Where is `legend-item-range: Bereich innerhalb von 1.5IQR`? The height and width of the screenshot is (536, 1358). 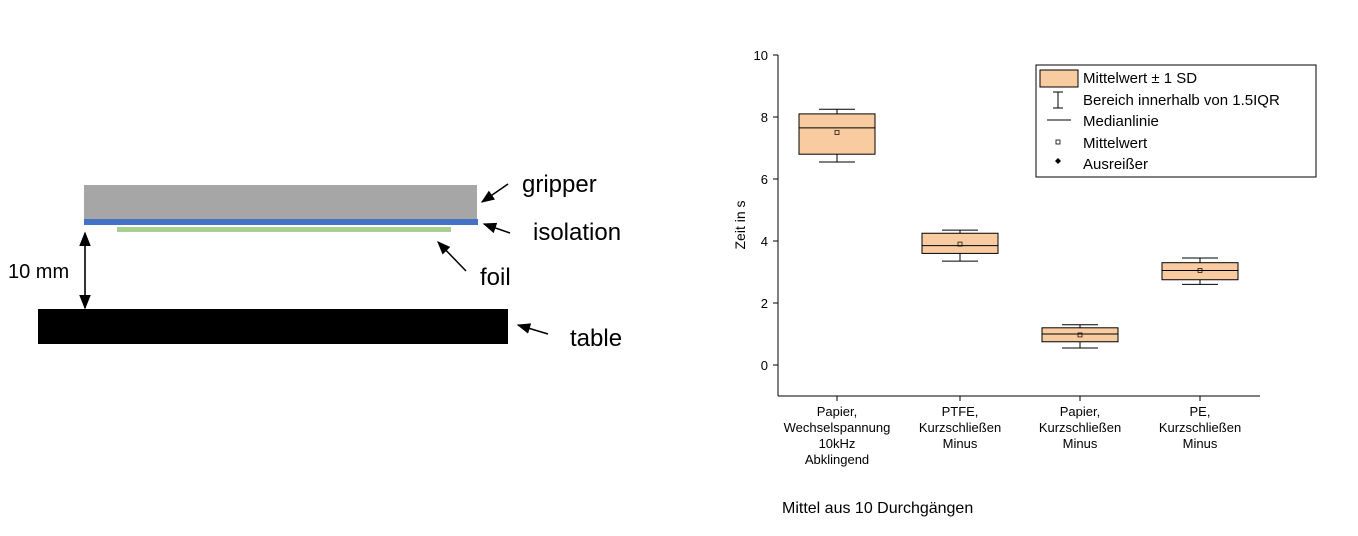 legend-item-range: Bereich innerhalb von 1.5IQR is located at coordinates (1181, 100).